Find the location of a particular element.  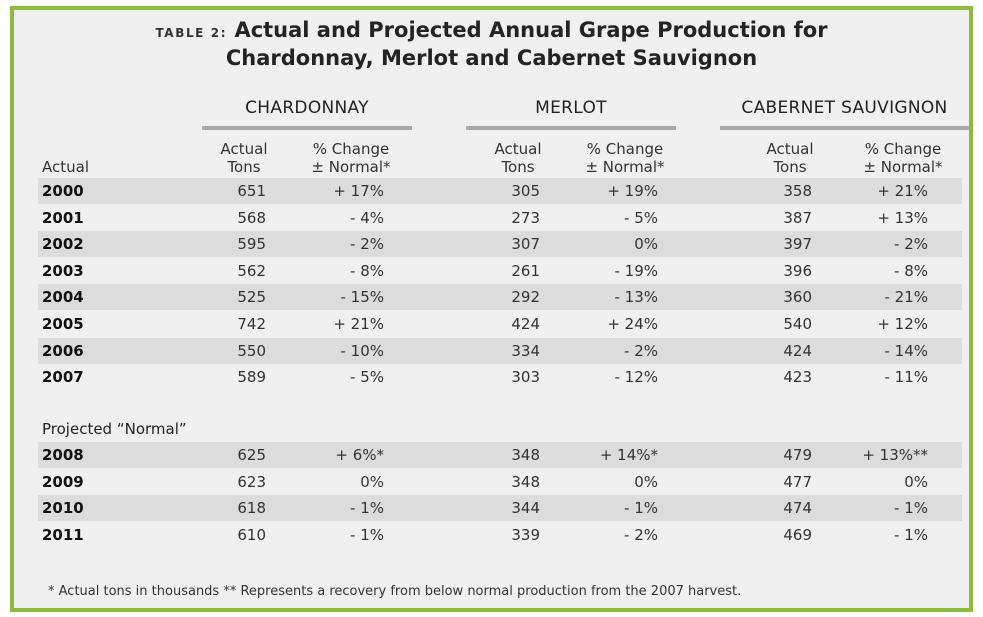

cell-m-tons: 303 is located at coordinates (525, 377).